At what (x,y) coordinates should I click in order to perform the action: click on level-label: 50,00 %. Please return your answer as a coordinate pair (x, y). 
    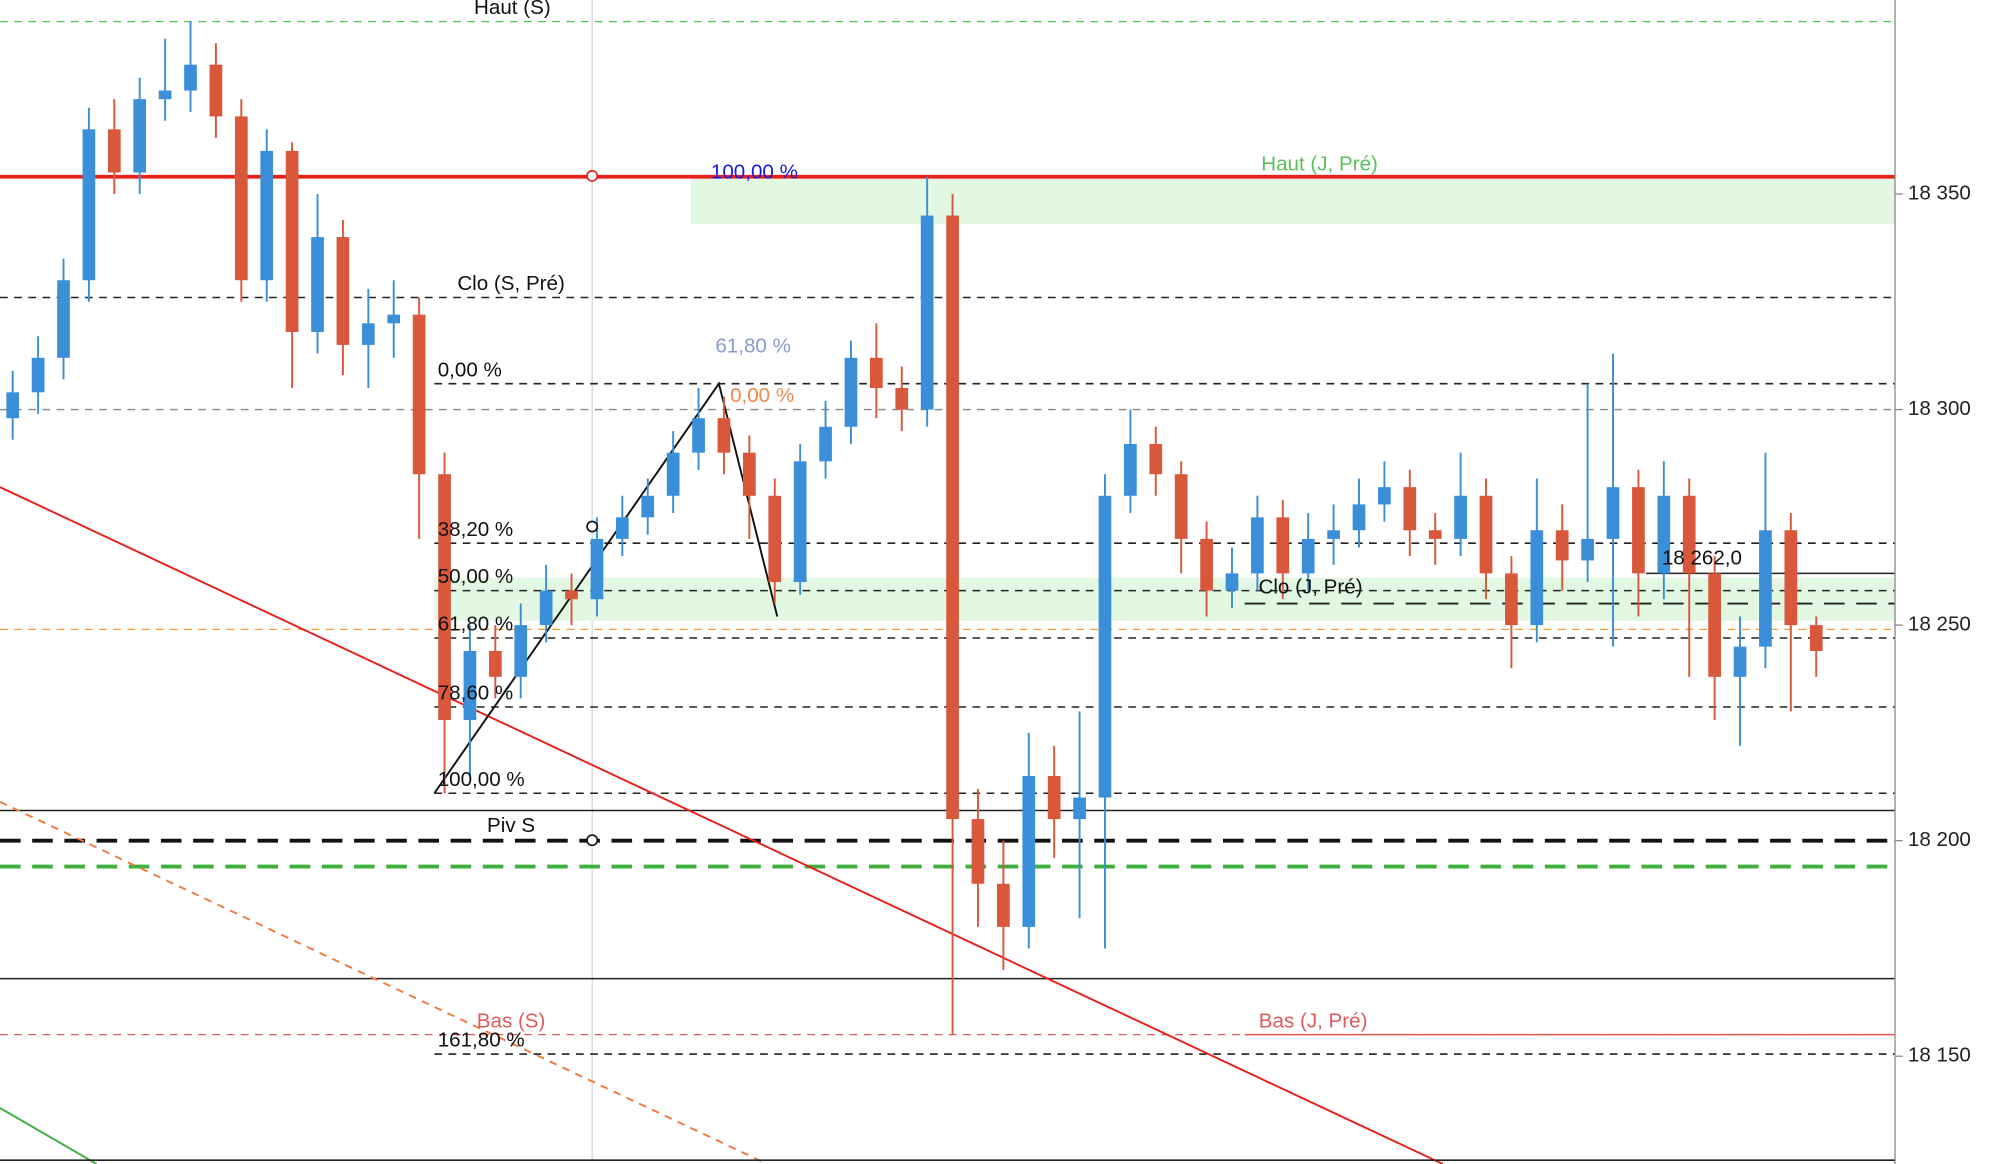
    Looking at the image, I should click on (476, 576).